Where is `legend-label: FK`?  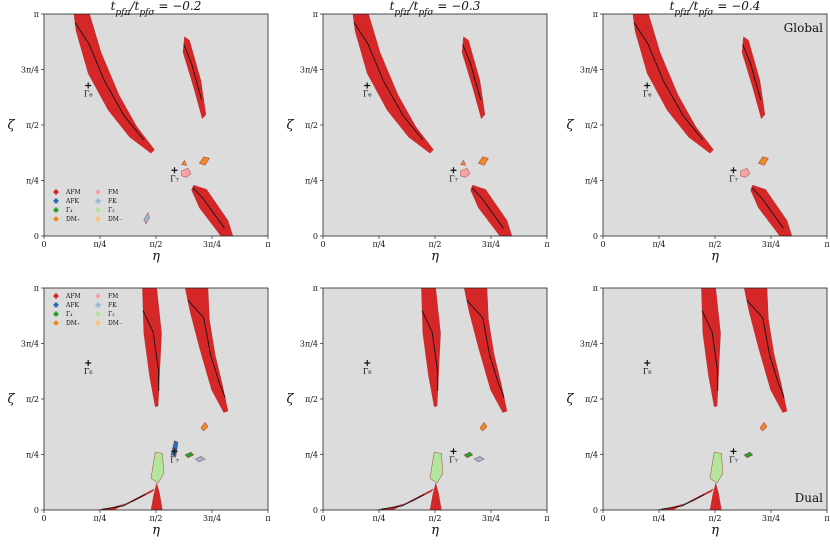 legend-label: FK is located at coordinates (112, 201).